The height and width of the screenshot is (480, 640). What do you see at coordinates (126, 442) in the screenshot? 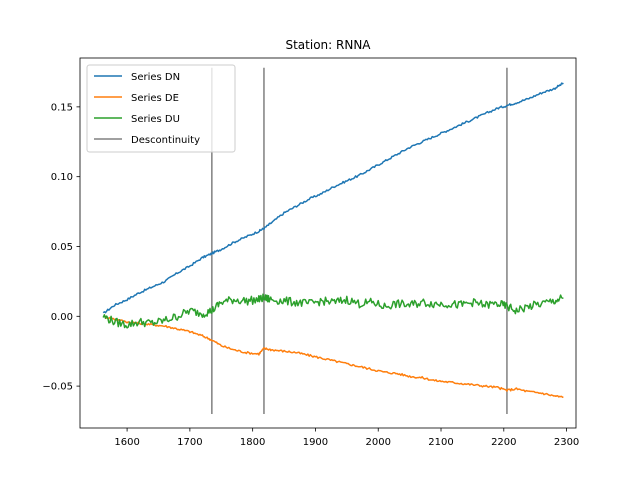
I see `x-tick-label-1600: 1600` at bounding box center [126, 442].